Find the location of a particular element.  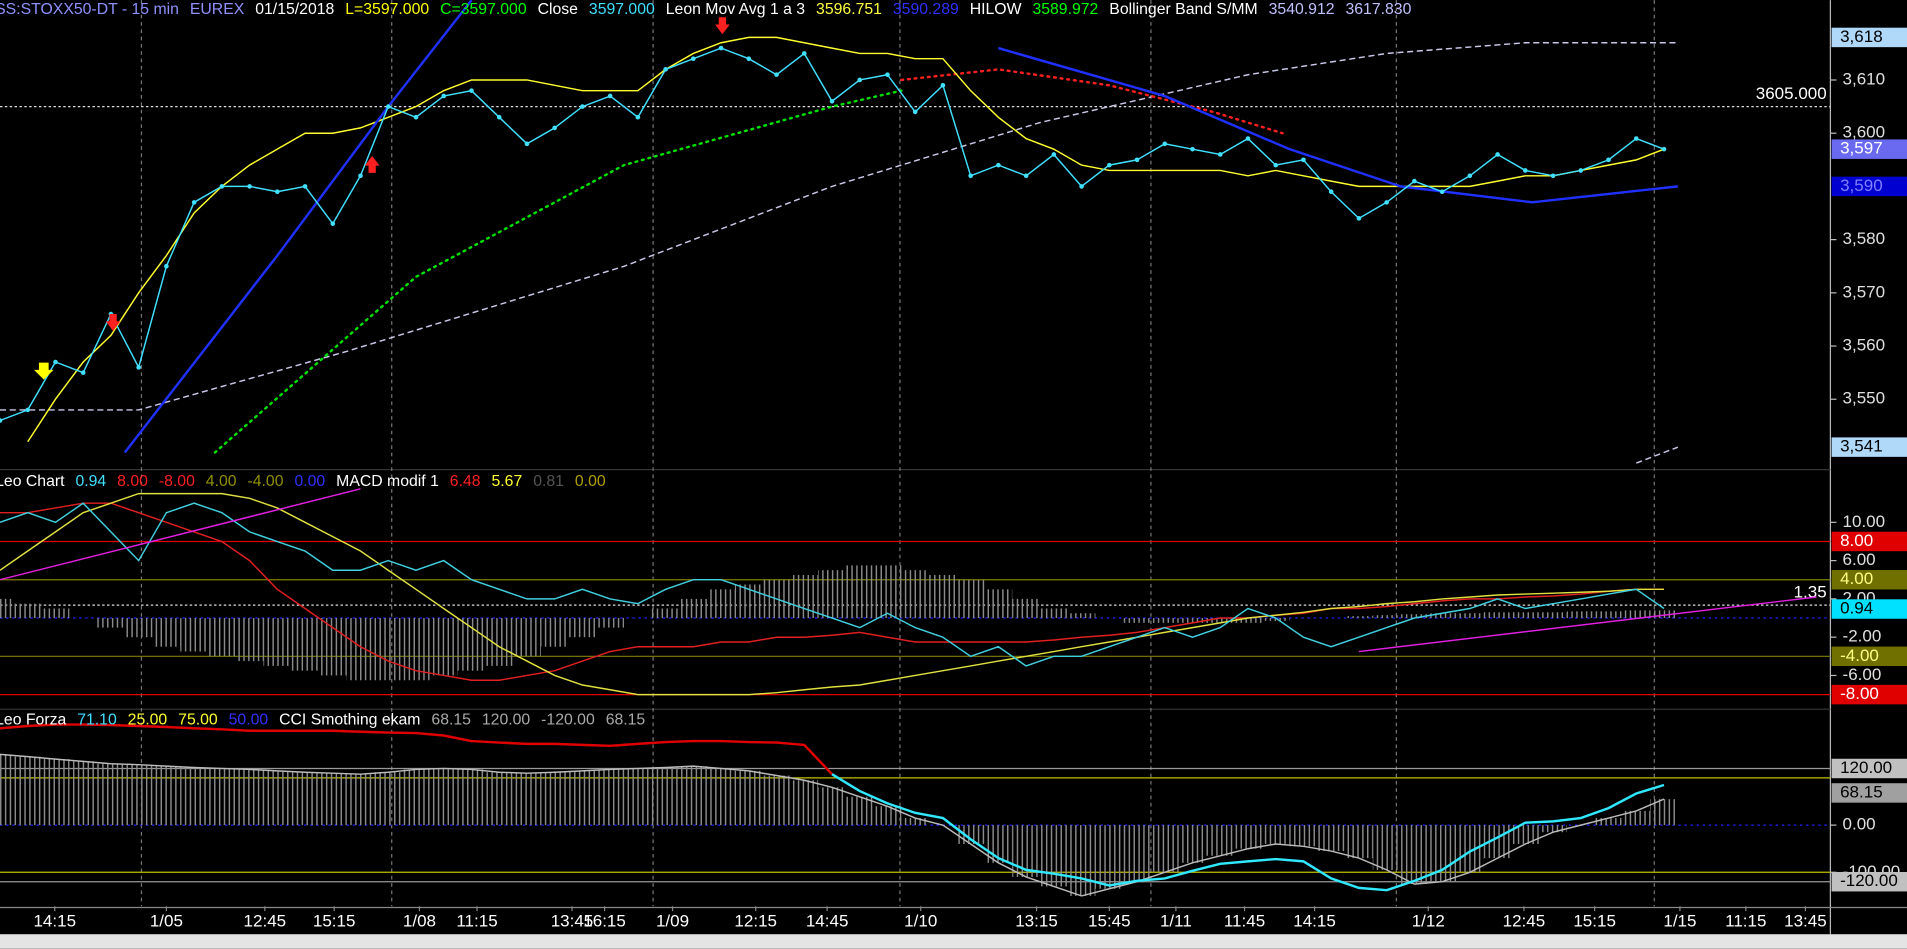

y-tick-label: 3,570 is located at coordinates (1864, 291).